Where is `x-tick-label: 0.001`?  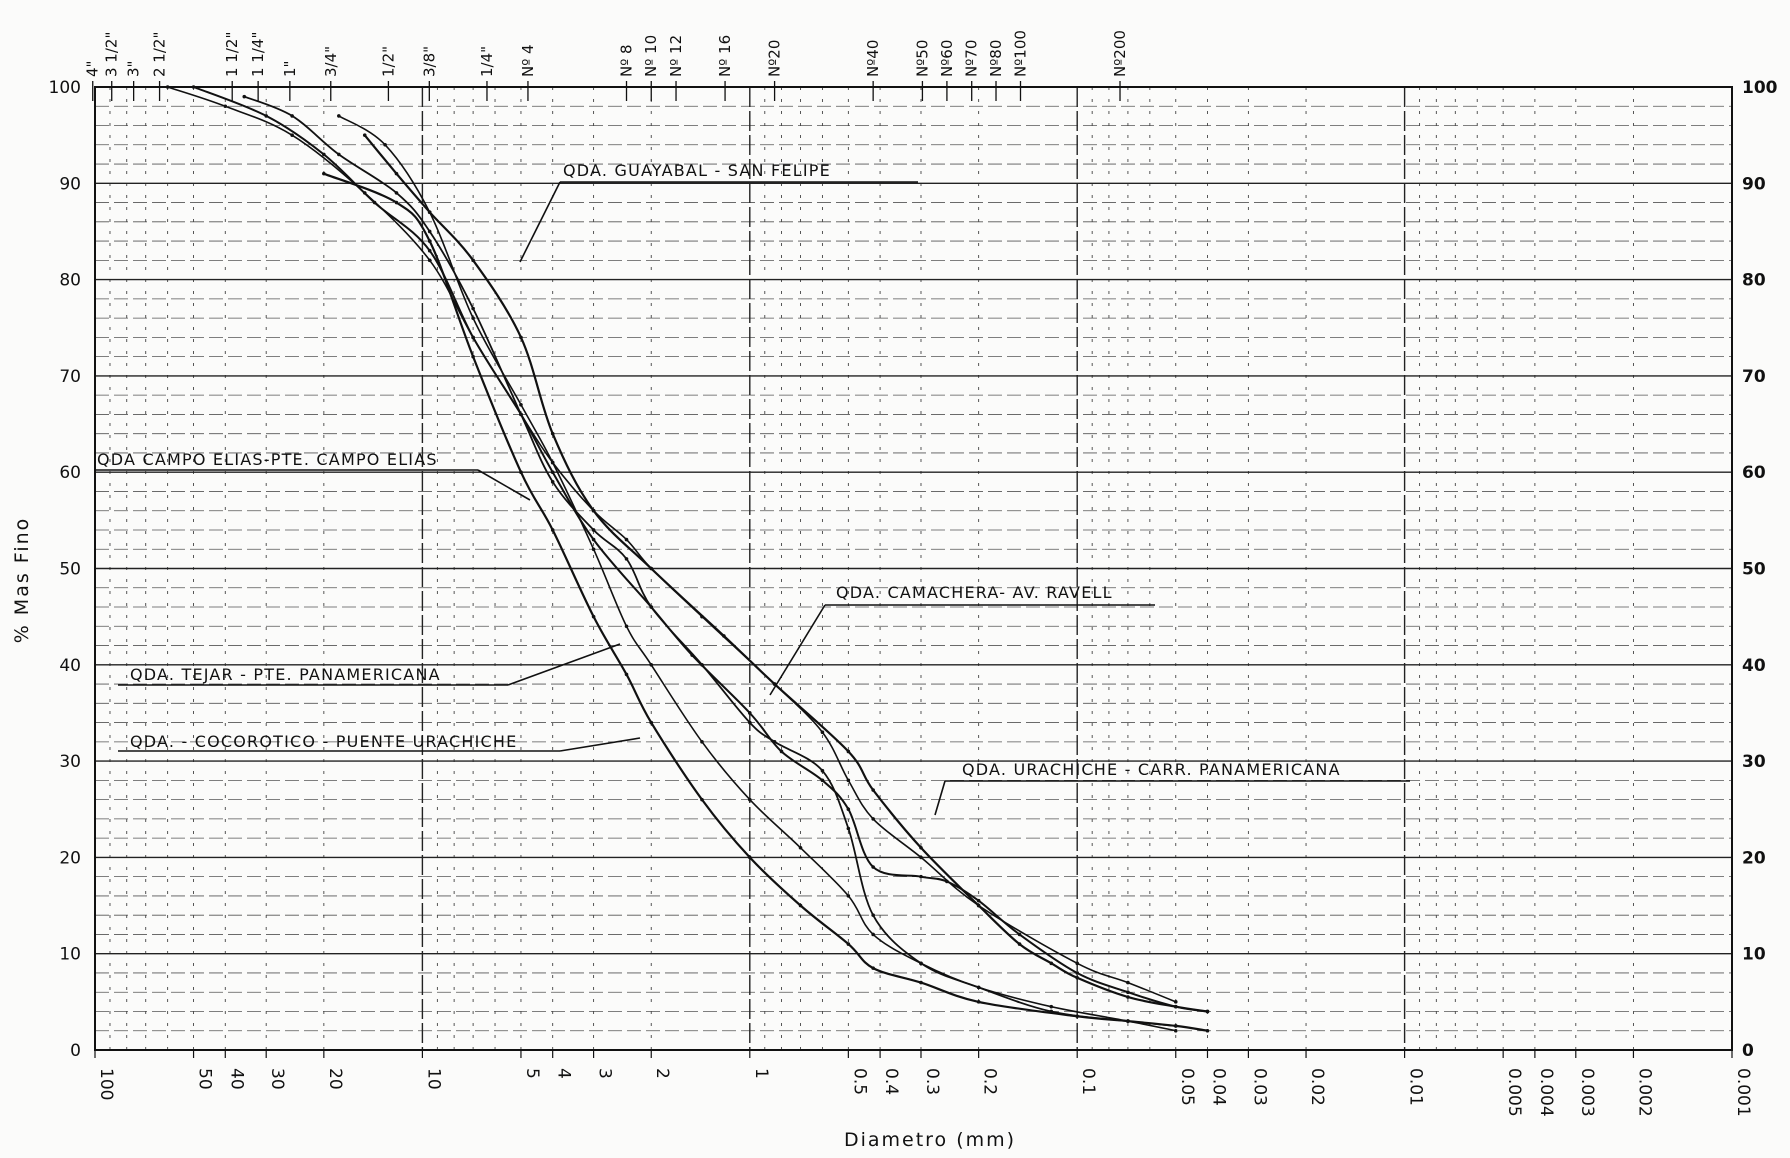 x-tick-label: 0.001 is located at coordinates (1743, 1092).